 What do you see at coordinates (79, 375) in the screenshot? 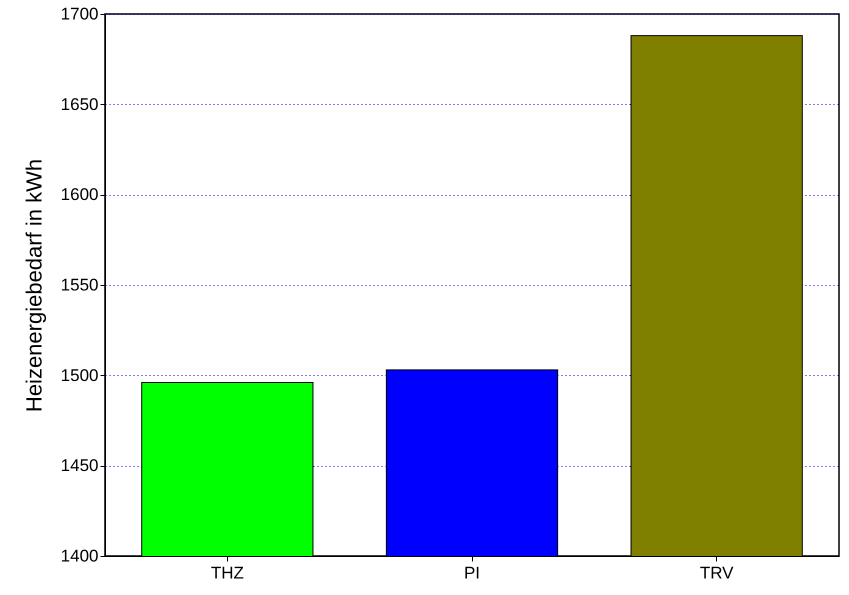
I see `y-tick-label: 1500` at bounding box center [79, 375].